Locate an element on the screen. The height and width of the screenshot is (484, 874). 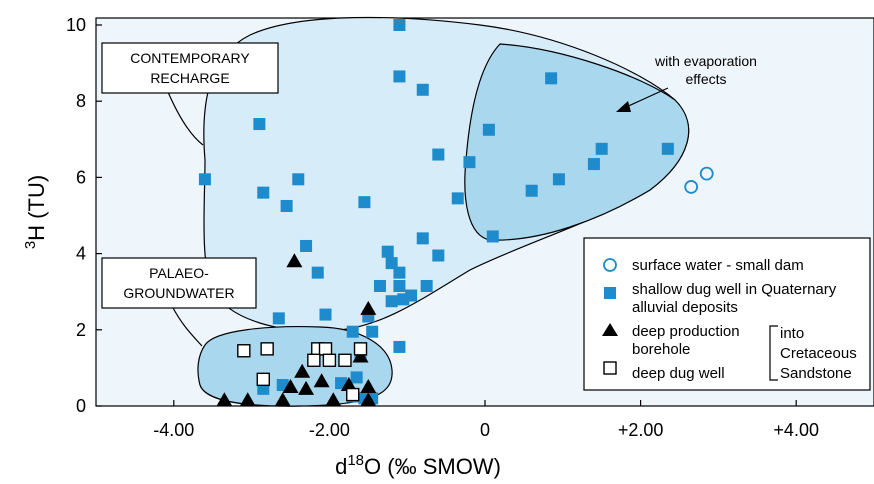
legend-deep-dug-marker is located at coordinates (610, 368).